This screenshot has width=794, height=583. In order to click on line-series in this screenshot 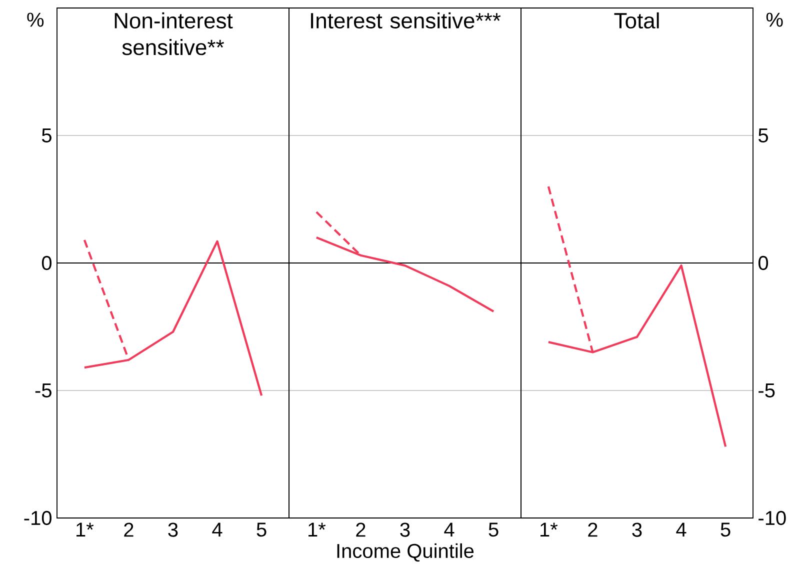, I will do `click(173, 318)`.